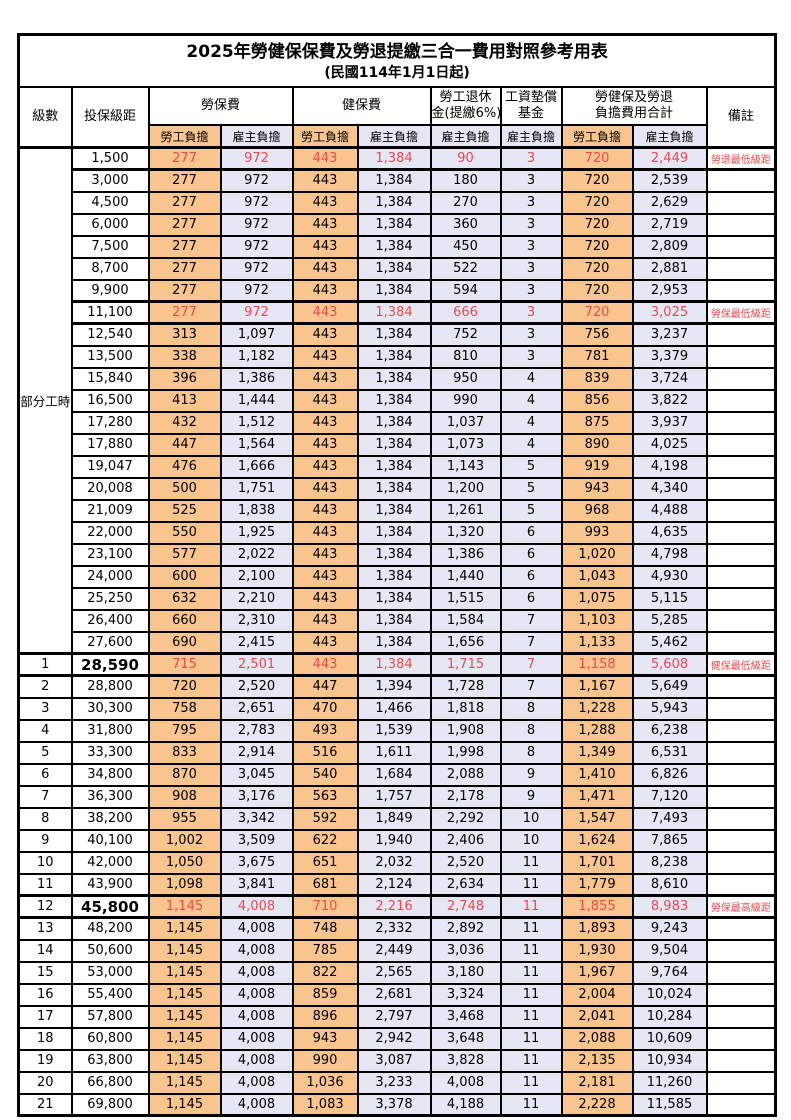 The image size is (791, 1120). What do you see at coordinates (531, 906) in the screenshot?
I see `cell-fund-employer: 11` at bounding box center [531, 906].